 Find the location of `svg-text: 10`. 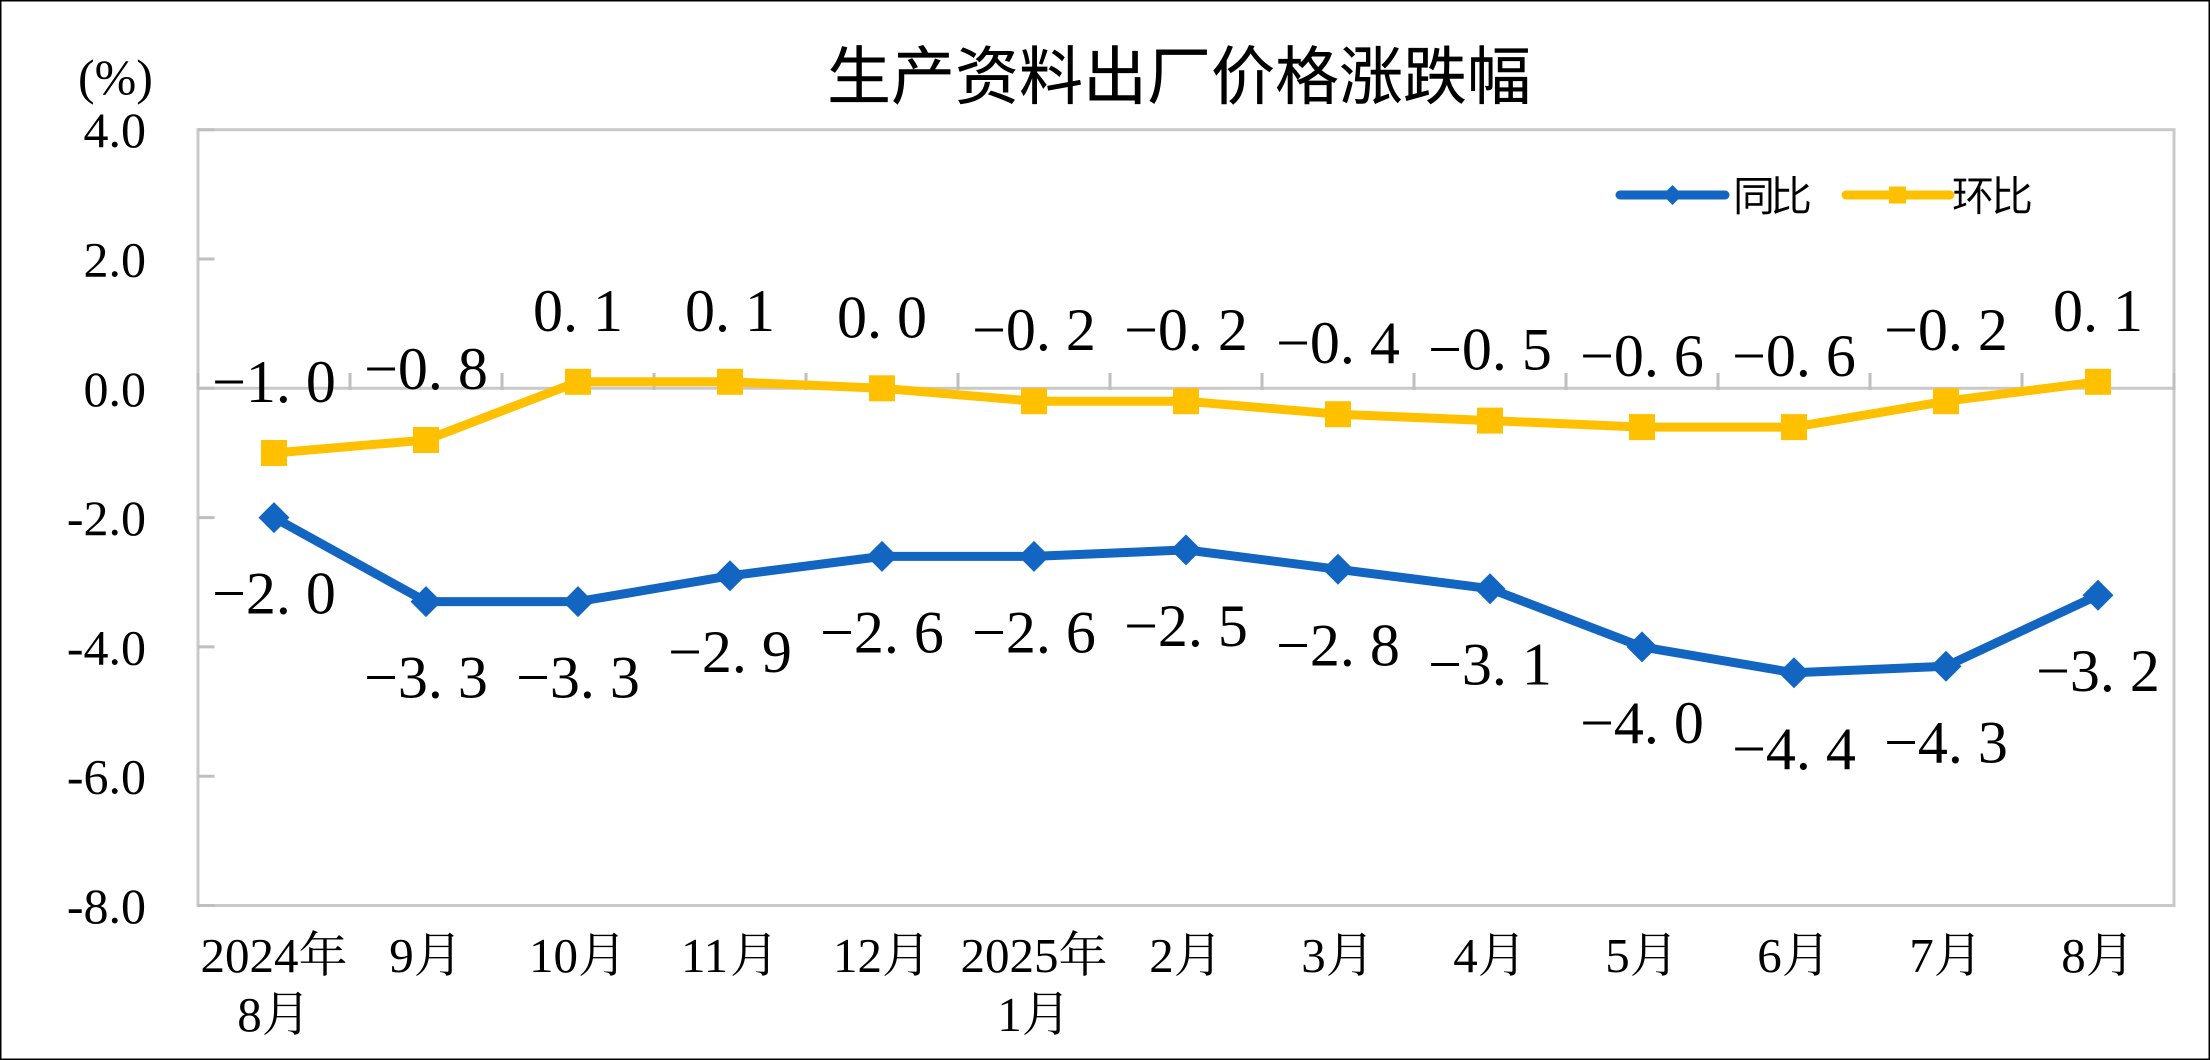

svg-text: 10 is located at coordinates (553, 955).